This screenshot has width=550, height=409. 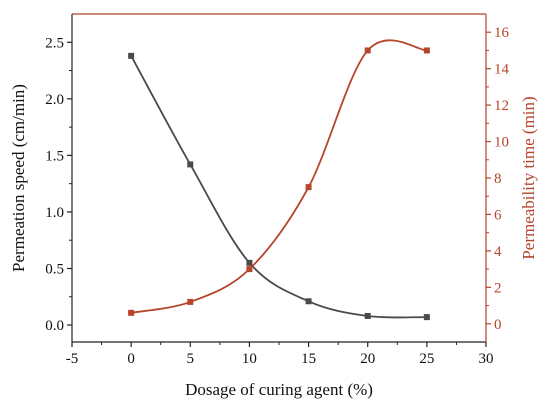 I want to click on right-y-tick-label: 14, so click(x=502, y=70).